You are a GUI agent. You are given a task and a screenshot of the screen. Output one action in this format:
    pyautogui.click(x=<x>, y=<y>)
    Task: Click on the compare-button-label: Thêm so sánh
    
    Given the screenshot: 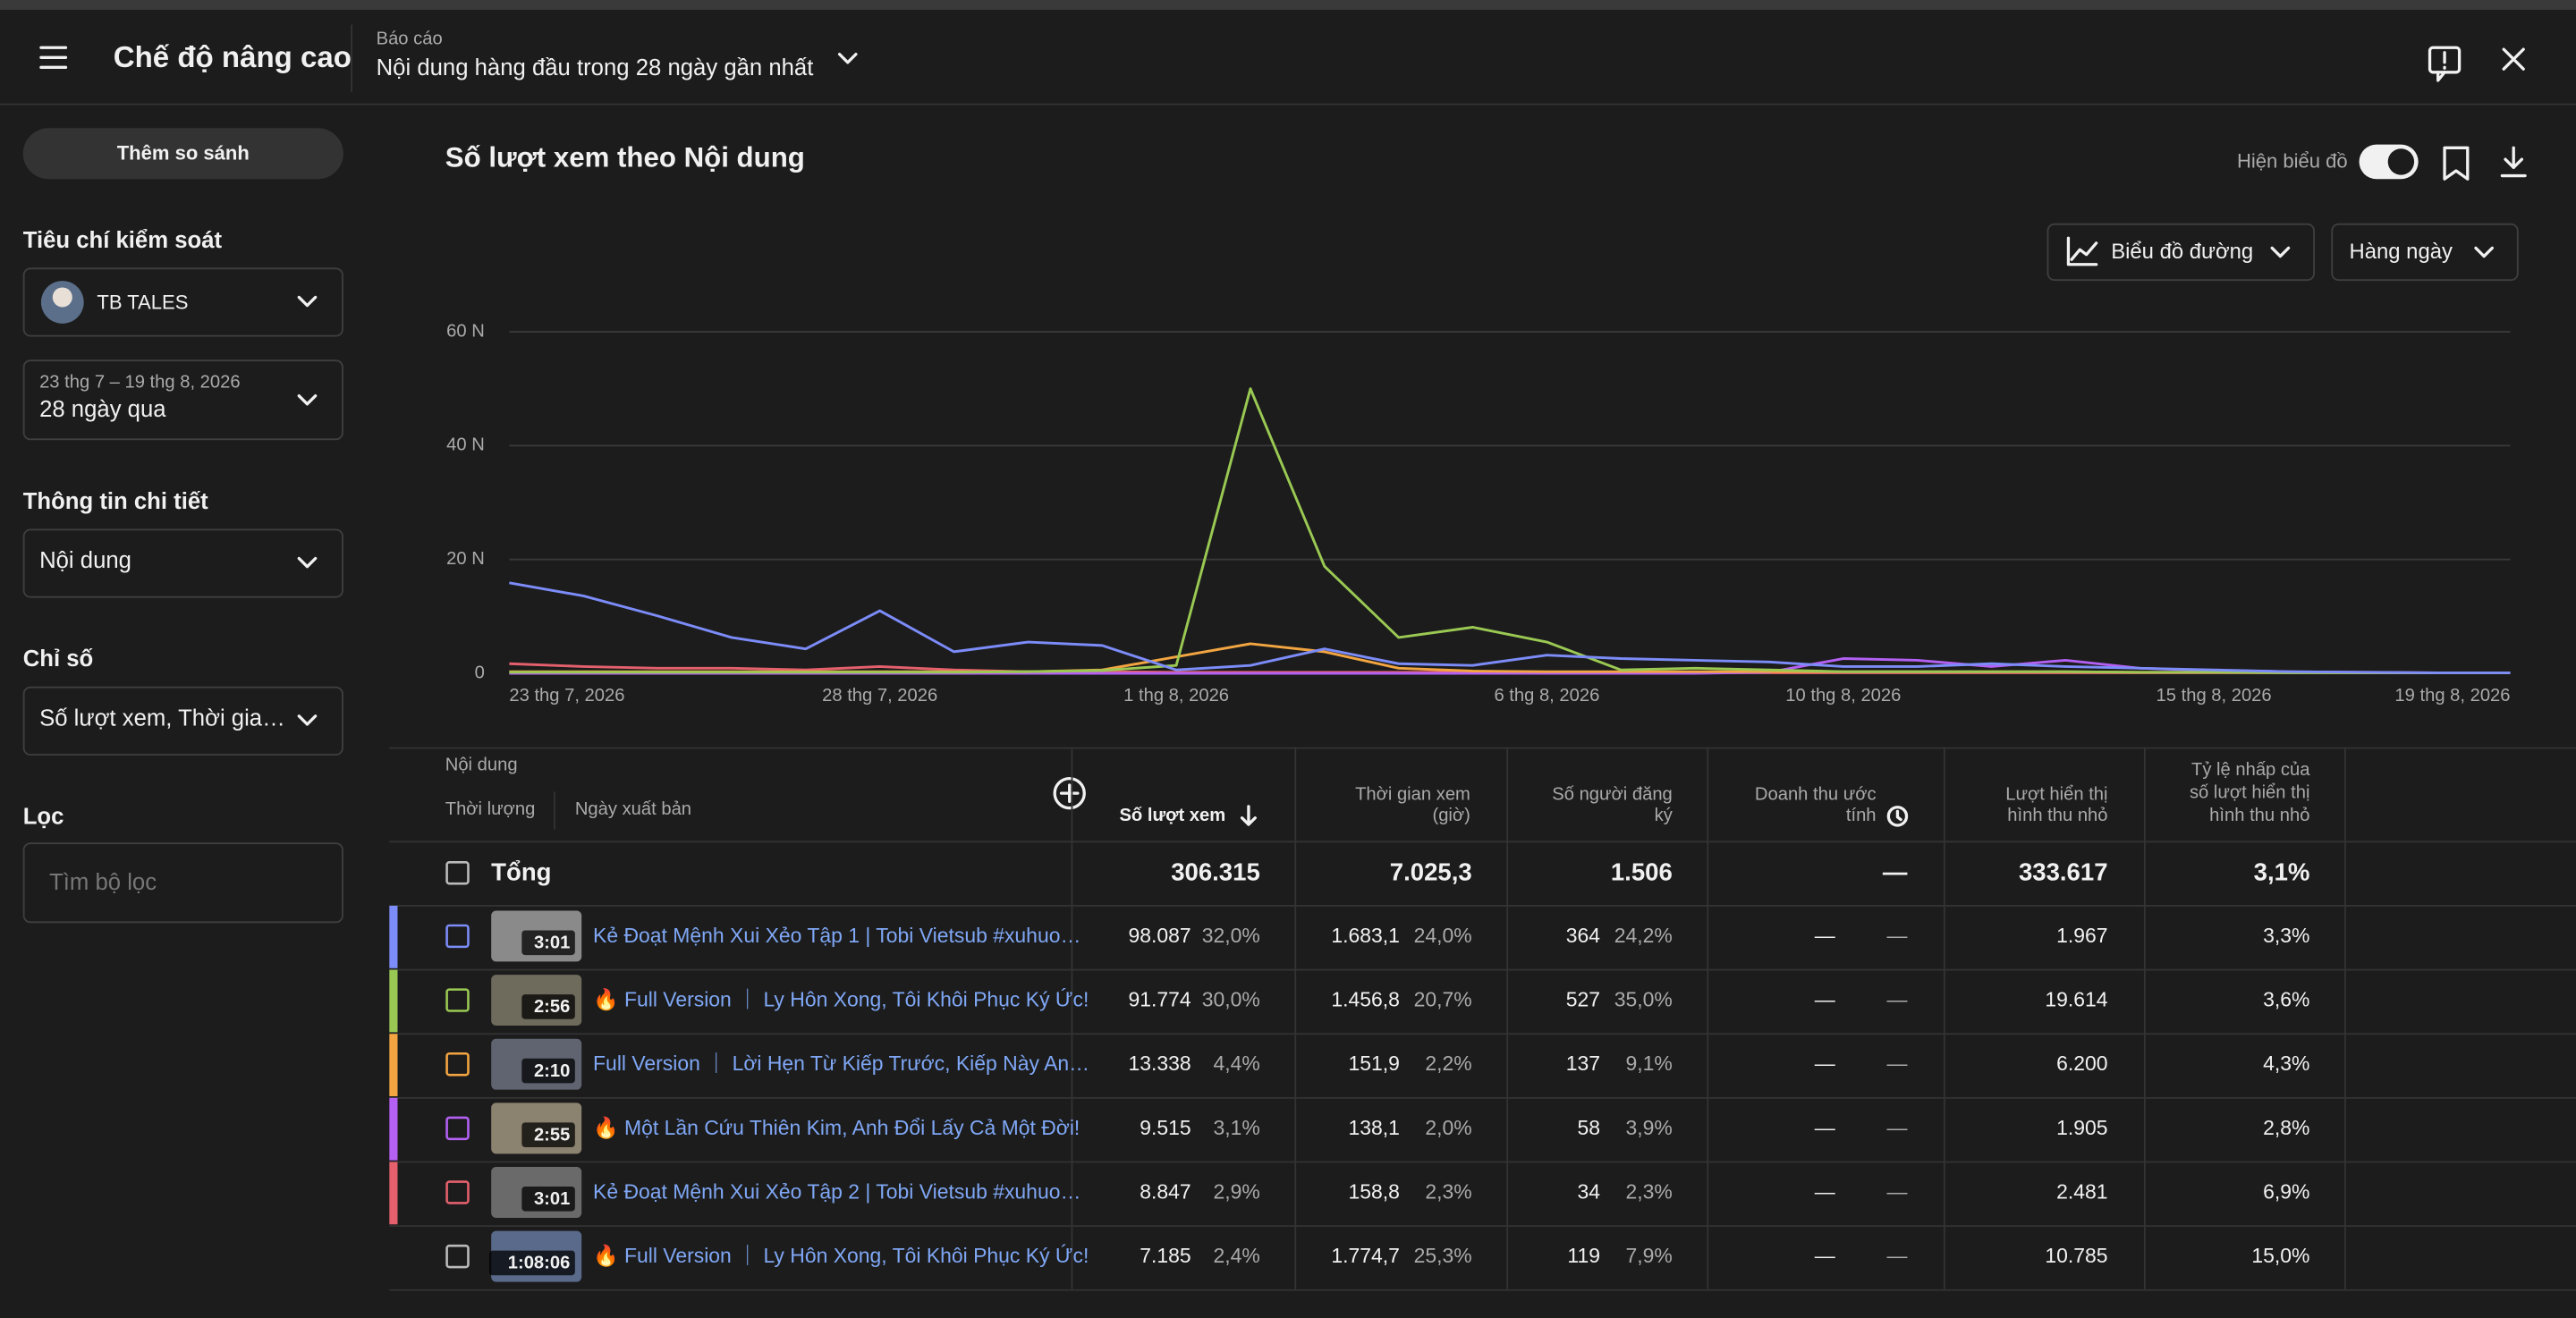 What is the action you would take?
    pyautogui.click(x=183, y=153)
    